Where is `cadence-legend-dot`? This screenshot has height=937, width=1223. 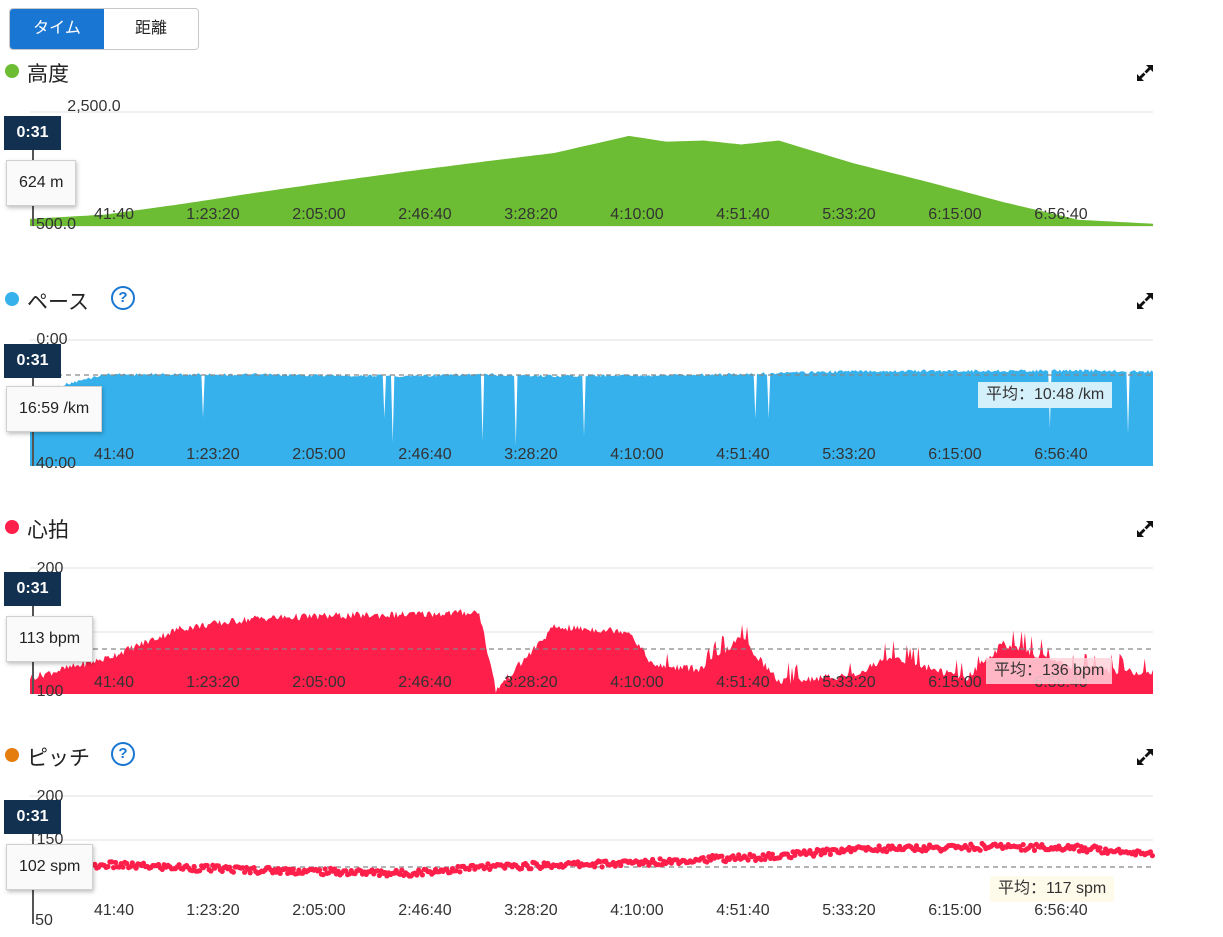 cadence-legend-dot is located at coordinates (12, 755).